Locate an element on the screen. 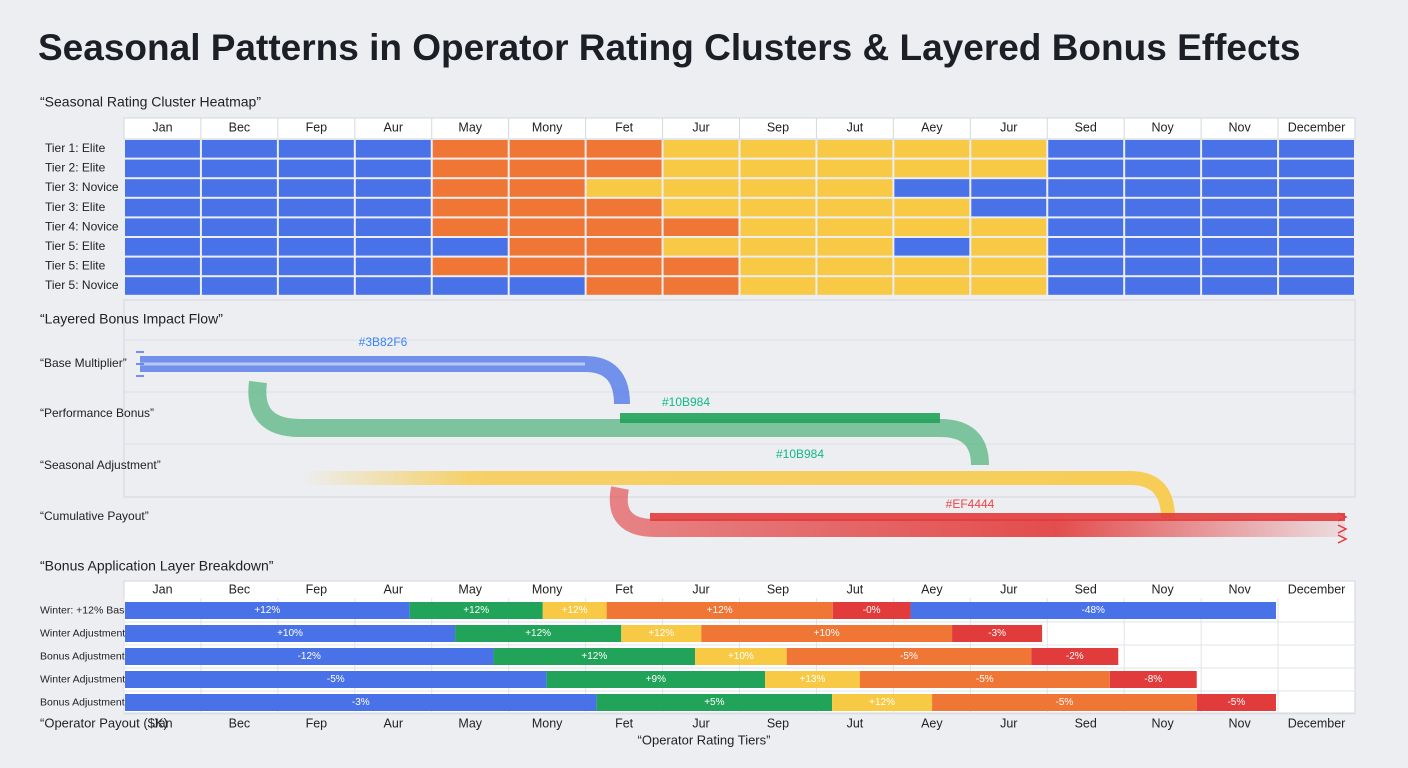 The height and width of the screenshot is (768, 1408). month-label: Noy is located at coordinates (1163, 589).